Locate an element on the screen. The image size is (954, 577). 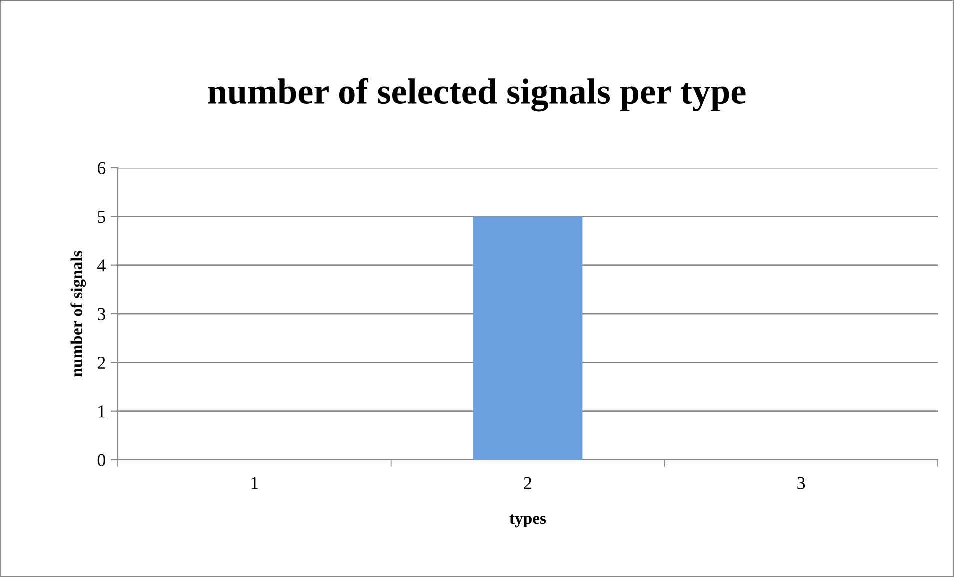
chart-title: number of selected signals per type is located at coordinates (477, 95).